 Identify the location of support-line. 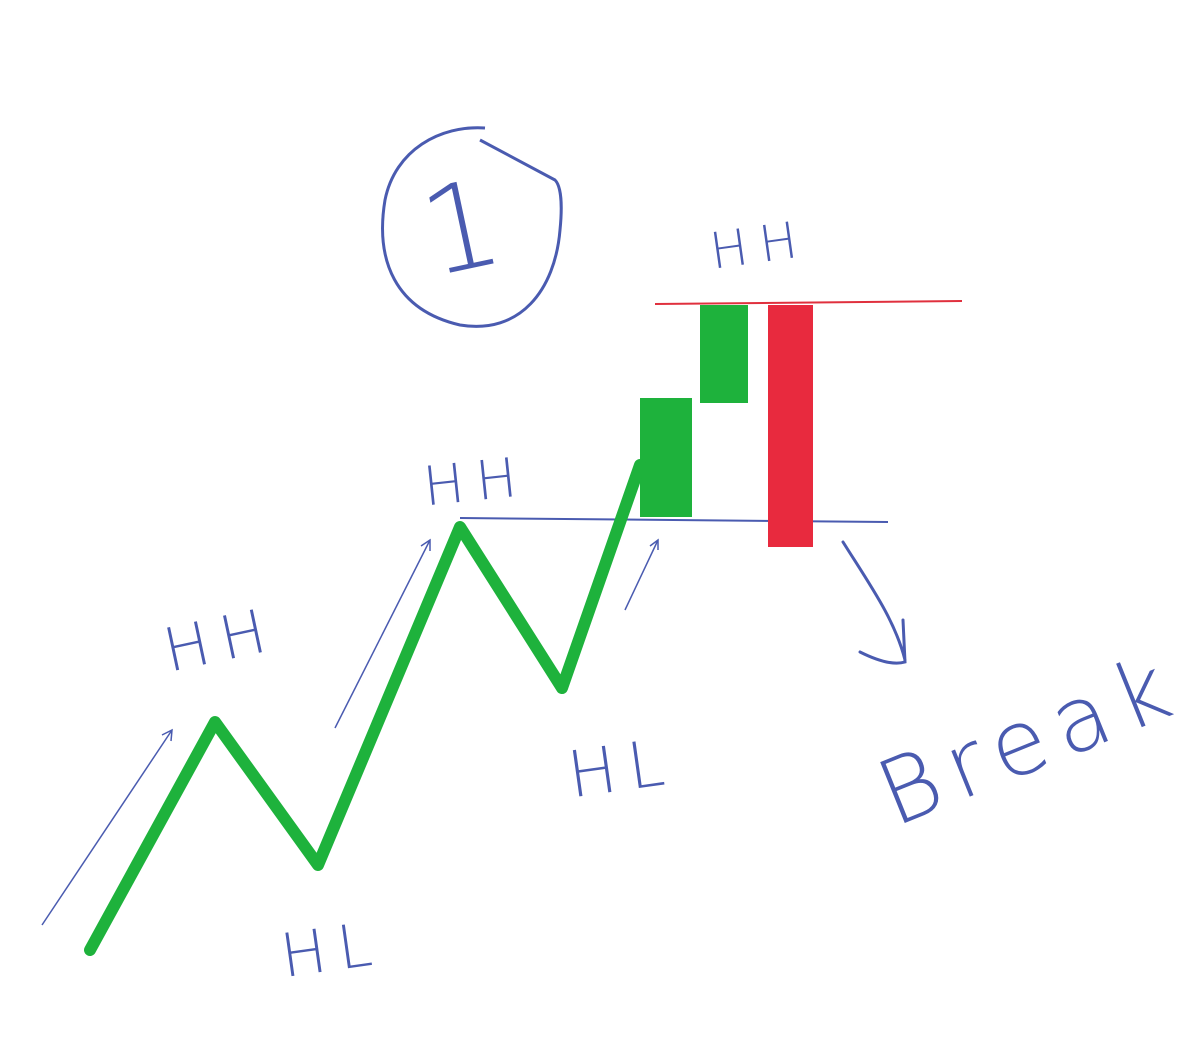
(674, 520).